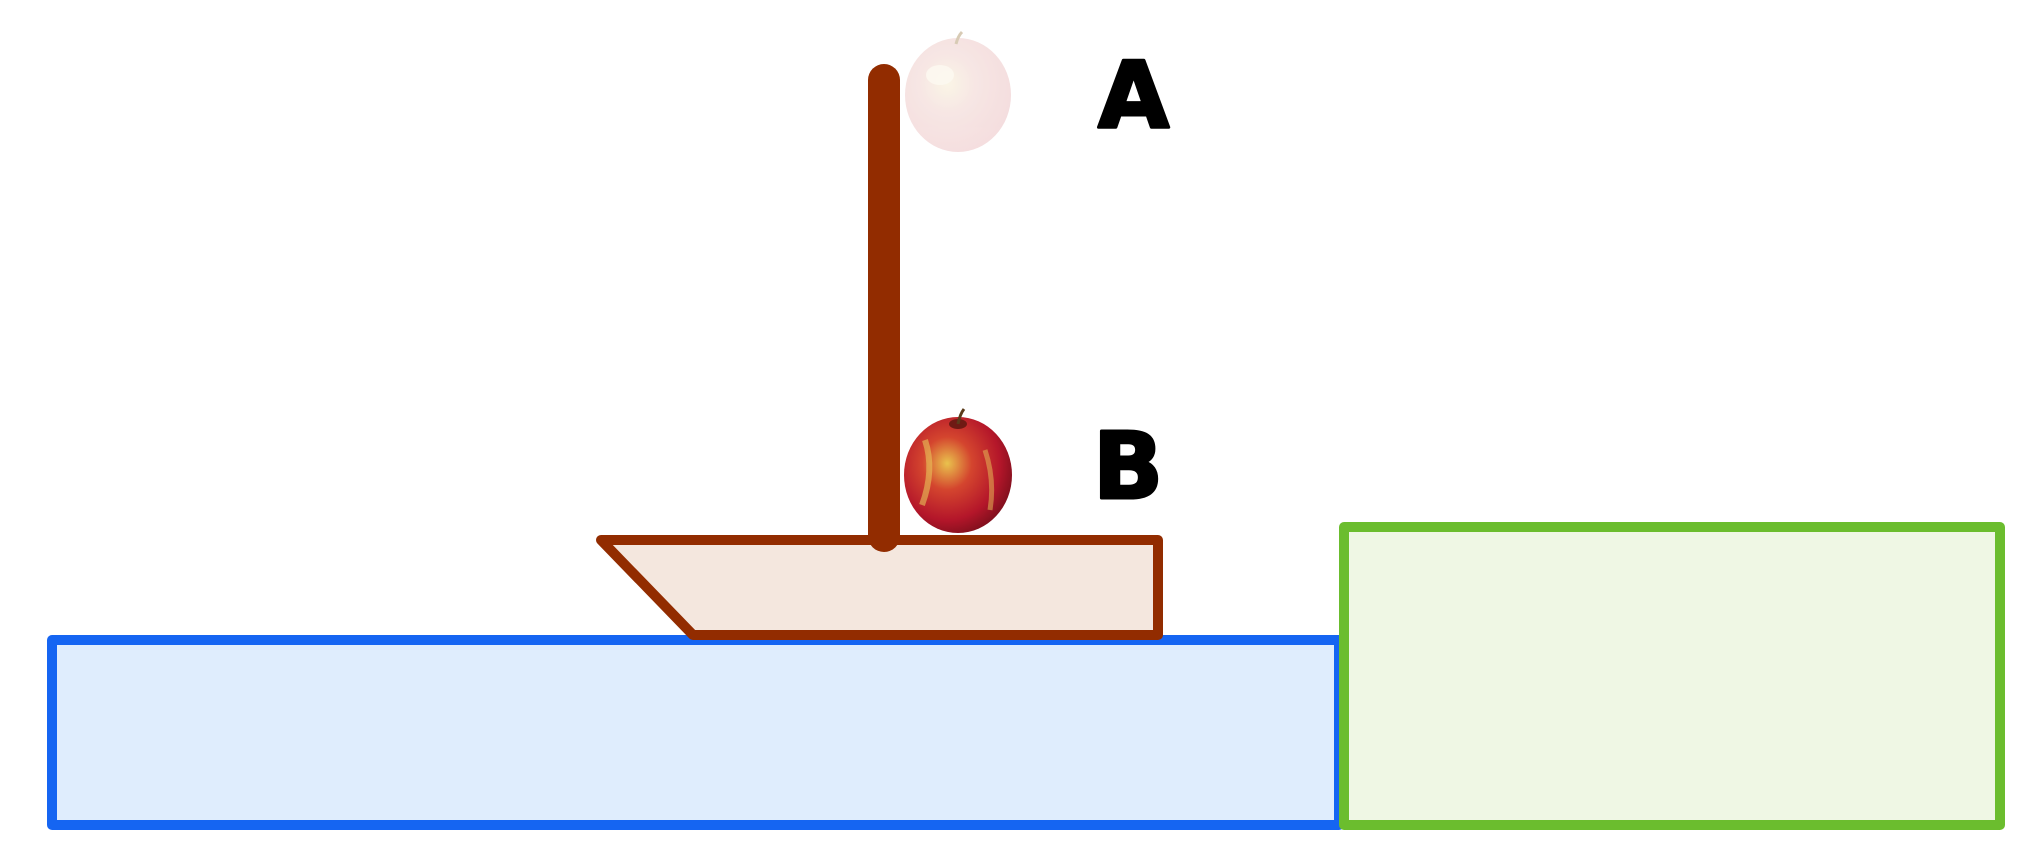 The width and height of the screenshot is (2034, 858). I want to click on water-area, so click(695, 732).